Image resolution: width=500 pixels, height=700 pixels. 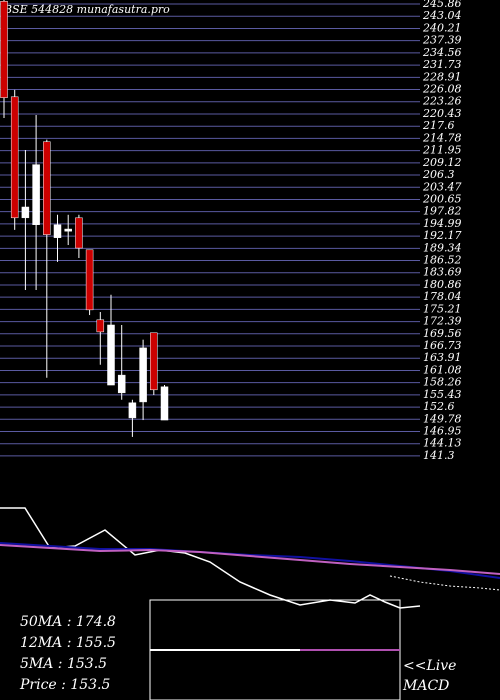 I want to click on y-tick-label: 237.39, so click(x=442, y=40).